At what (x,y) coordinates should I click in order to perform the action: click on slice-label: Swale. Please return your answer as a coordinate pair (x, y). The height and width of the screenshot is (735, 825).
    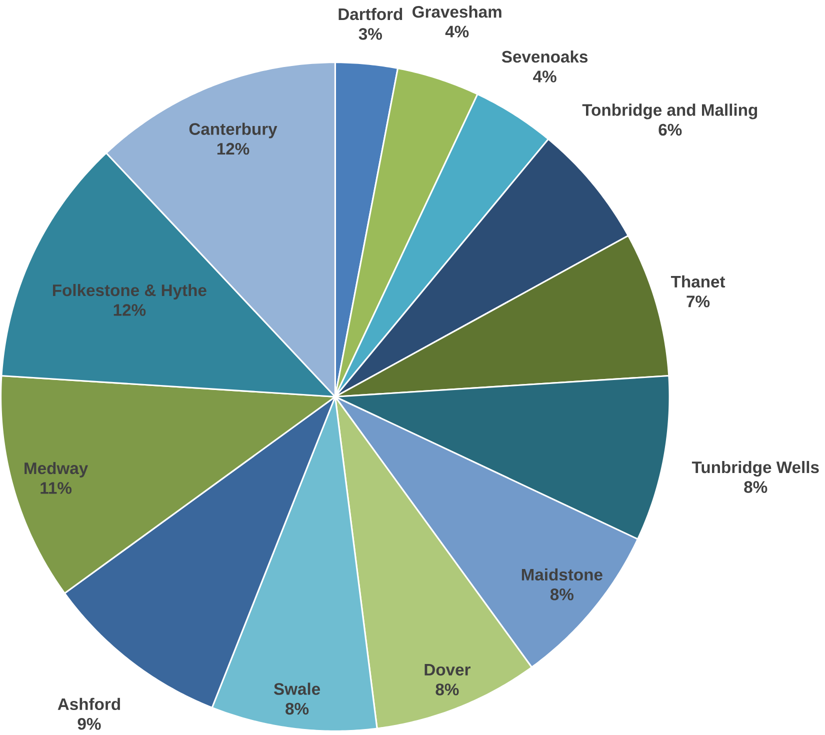
    Looking at the image, I should click on (297, 688).